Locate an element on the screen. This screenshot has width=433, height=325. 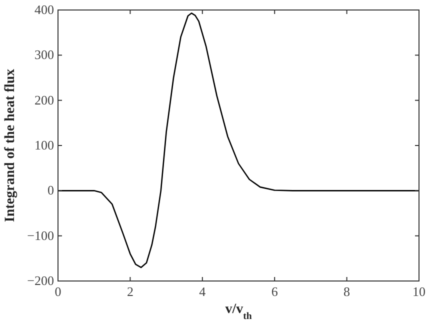
x-tick-label: 8 is located at coordinates (347, 291).